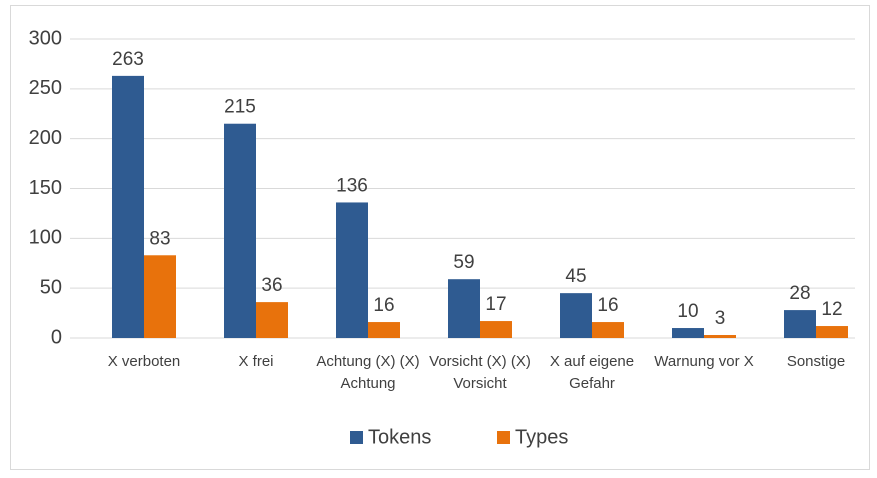 This screenshot has width=877, height=478. What do you see at coordinates (480, 361) in the screenshot?
I see `x-tick-label-line: Vorsicht (X) (X)` at bounding box center [480, 361].